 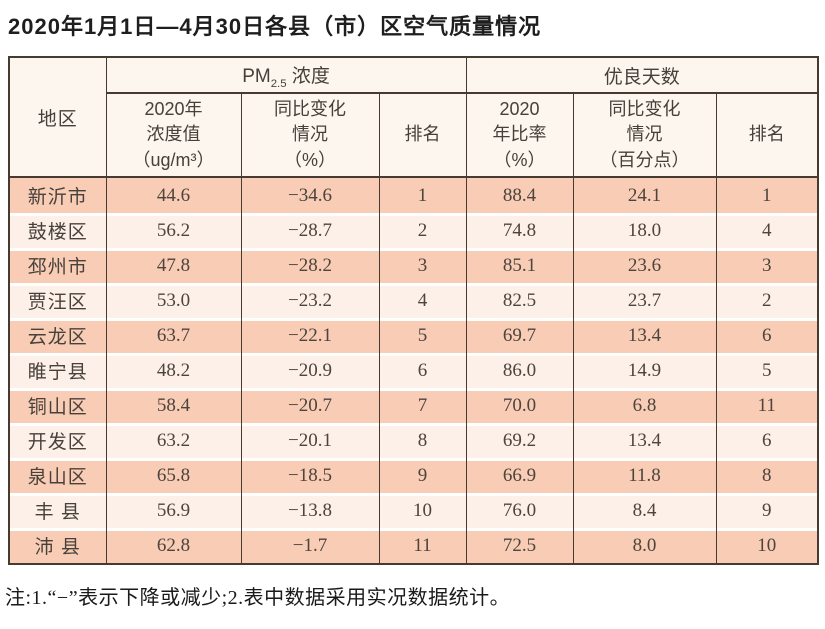 I want to click on pm25-label-base: PM, so click(x=256, y=76).